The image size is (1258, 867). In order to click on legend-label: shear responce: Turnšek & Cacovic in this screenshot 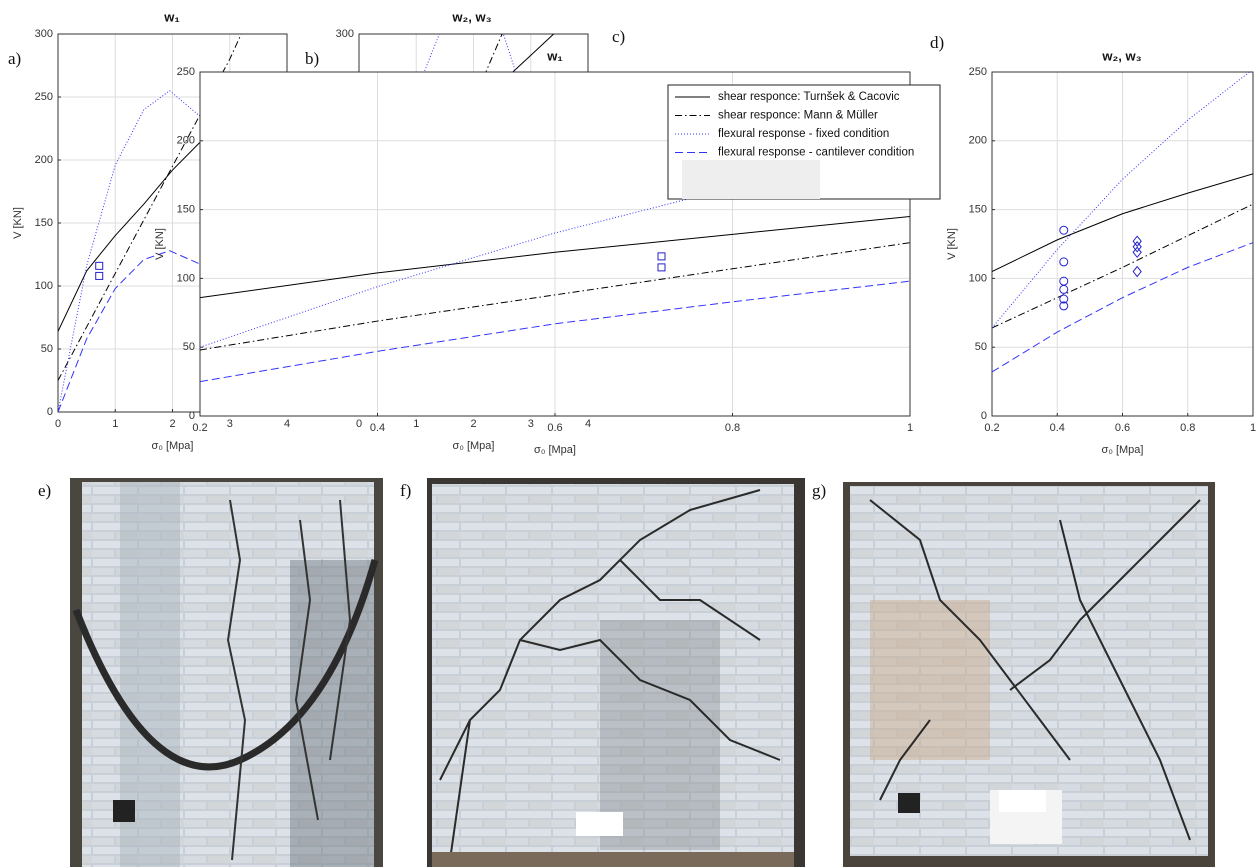, I will do `click(809, 97)`.